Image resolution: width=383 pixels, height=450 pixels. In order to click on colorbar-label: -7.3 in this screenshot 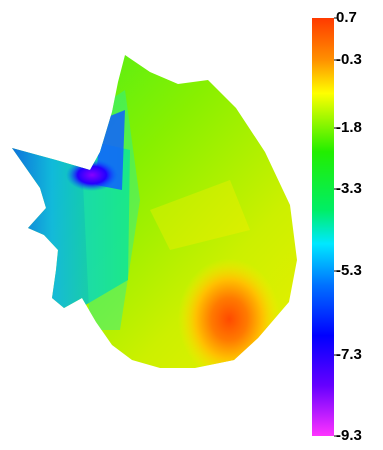, I will do `click(349, 354)`.